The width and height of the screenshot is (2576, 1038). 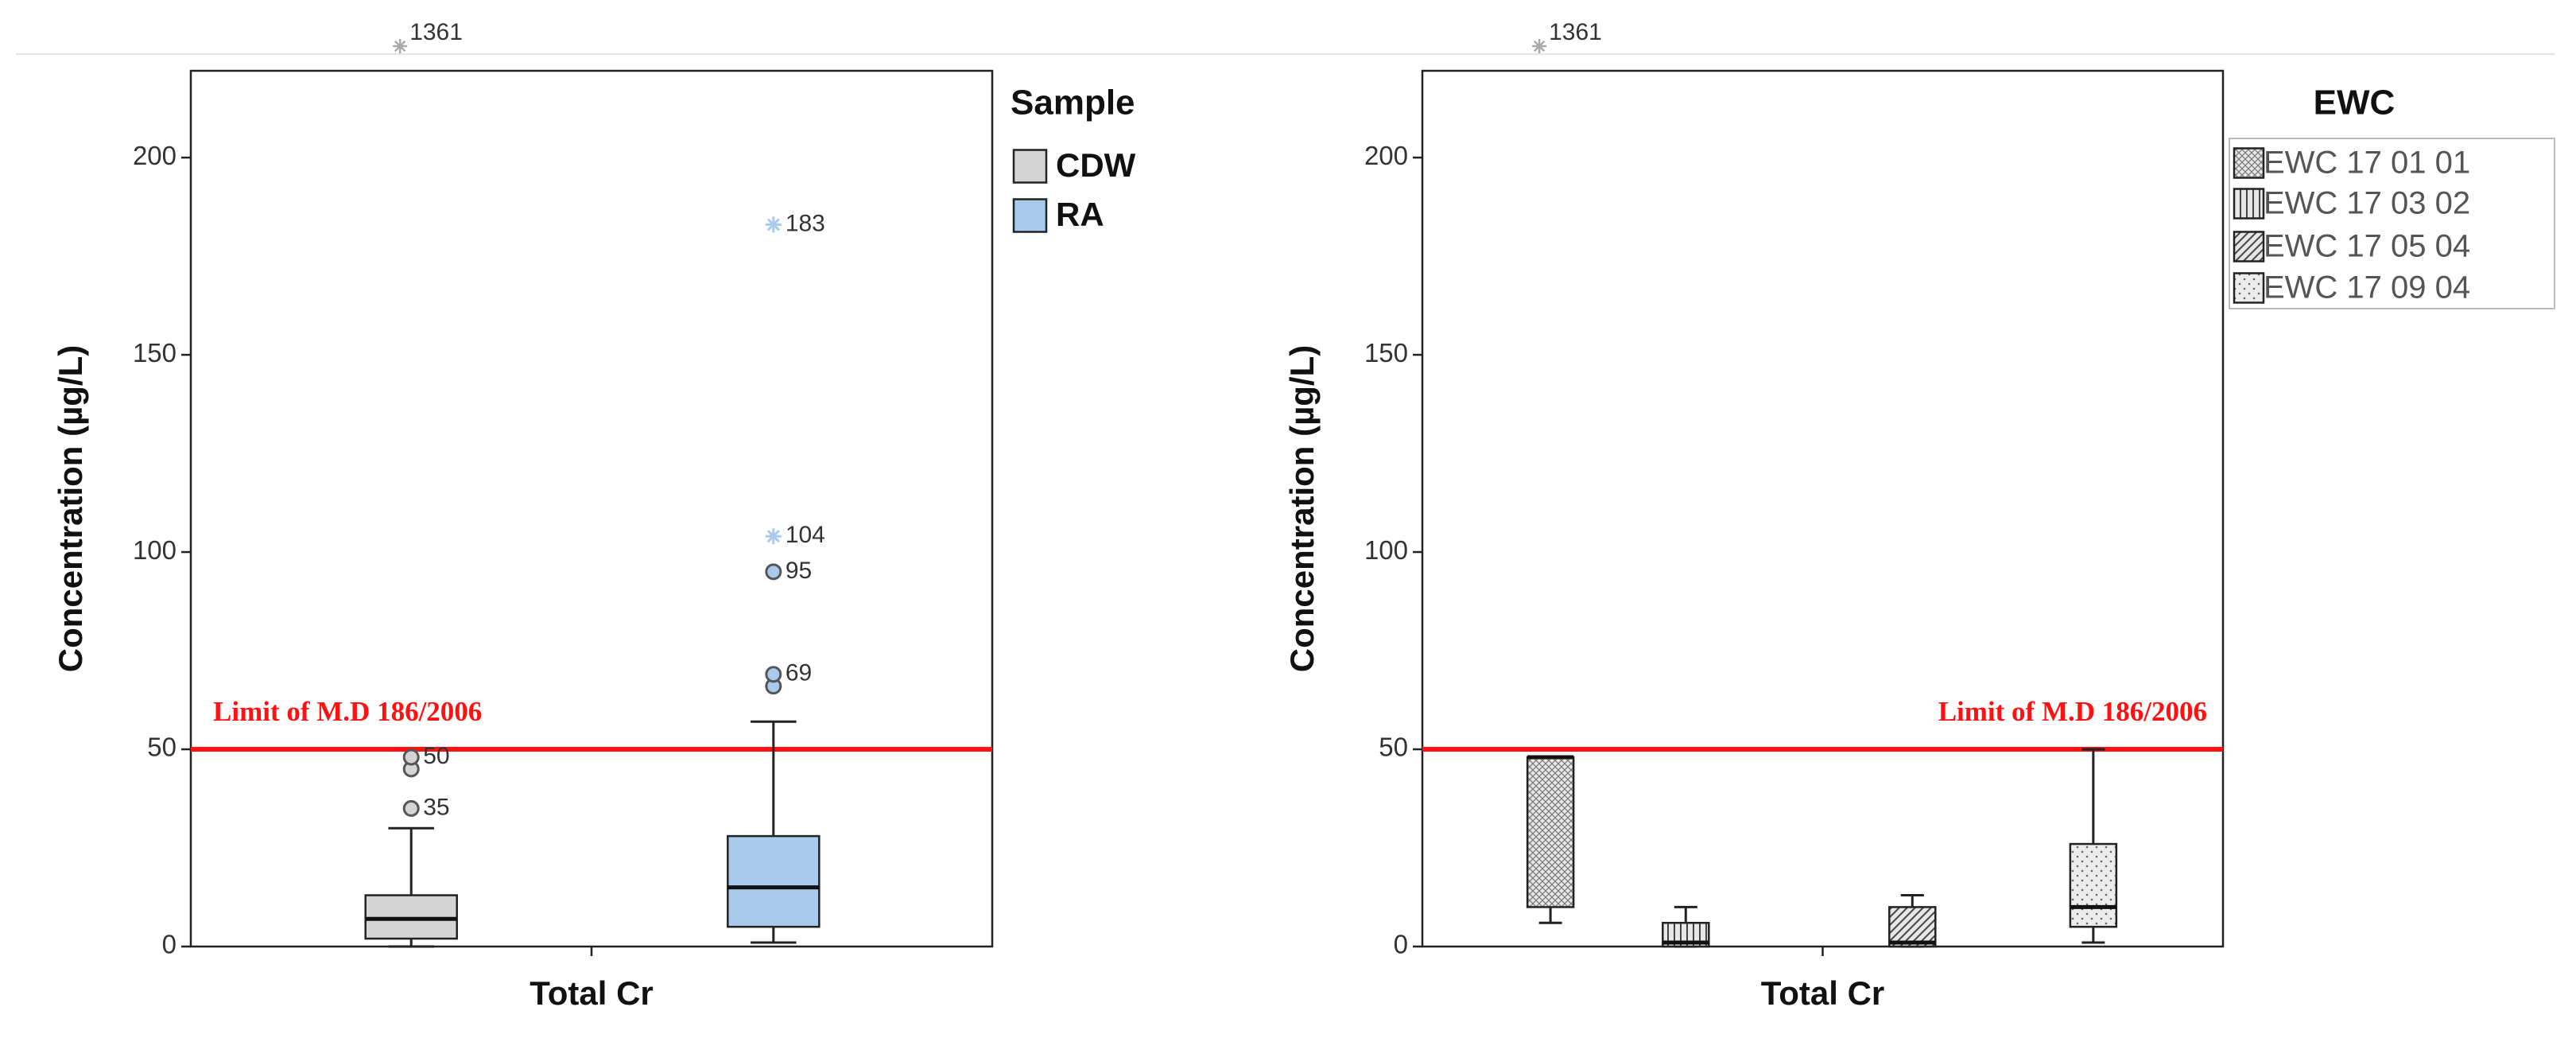 I want to click on legend-label: RA, so click(x=1080, y=214).